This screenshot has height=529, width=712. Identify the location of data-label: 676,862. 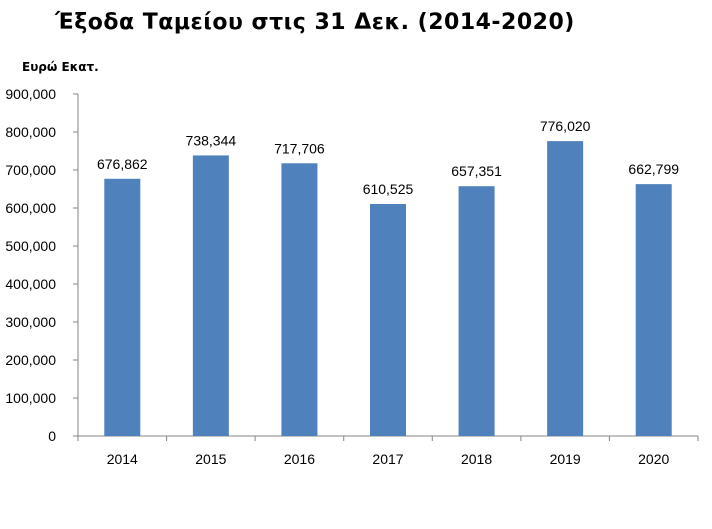
(122, 164).